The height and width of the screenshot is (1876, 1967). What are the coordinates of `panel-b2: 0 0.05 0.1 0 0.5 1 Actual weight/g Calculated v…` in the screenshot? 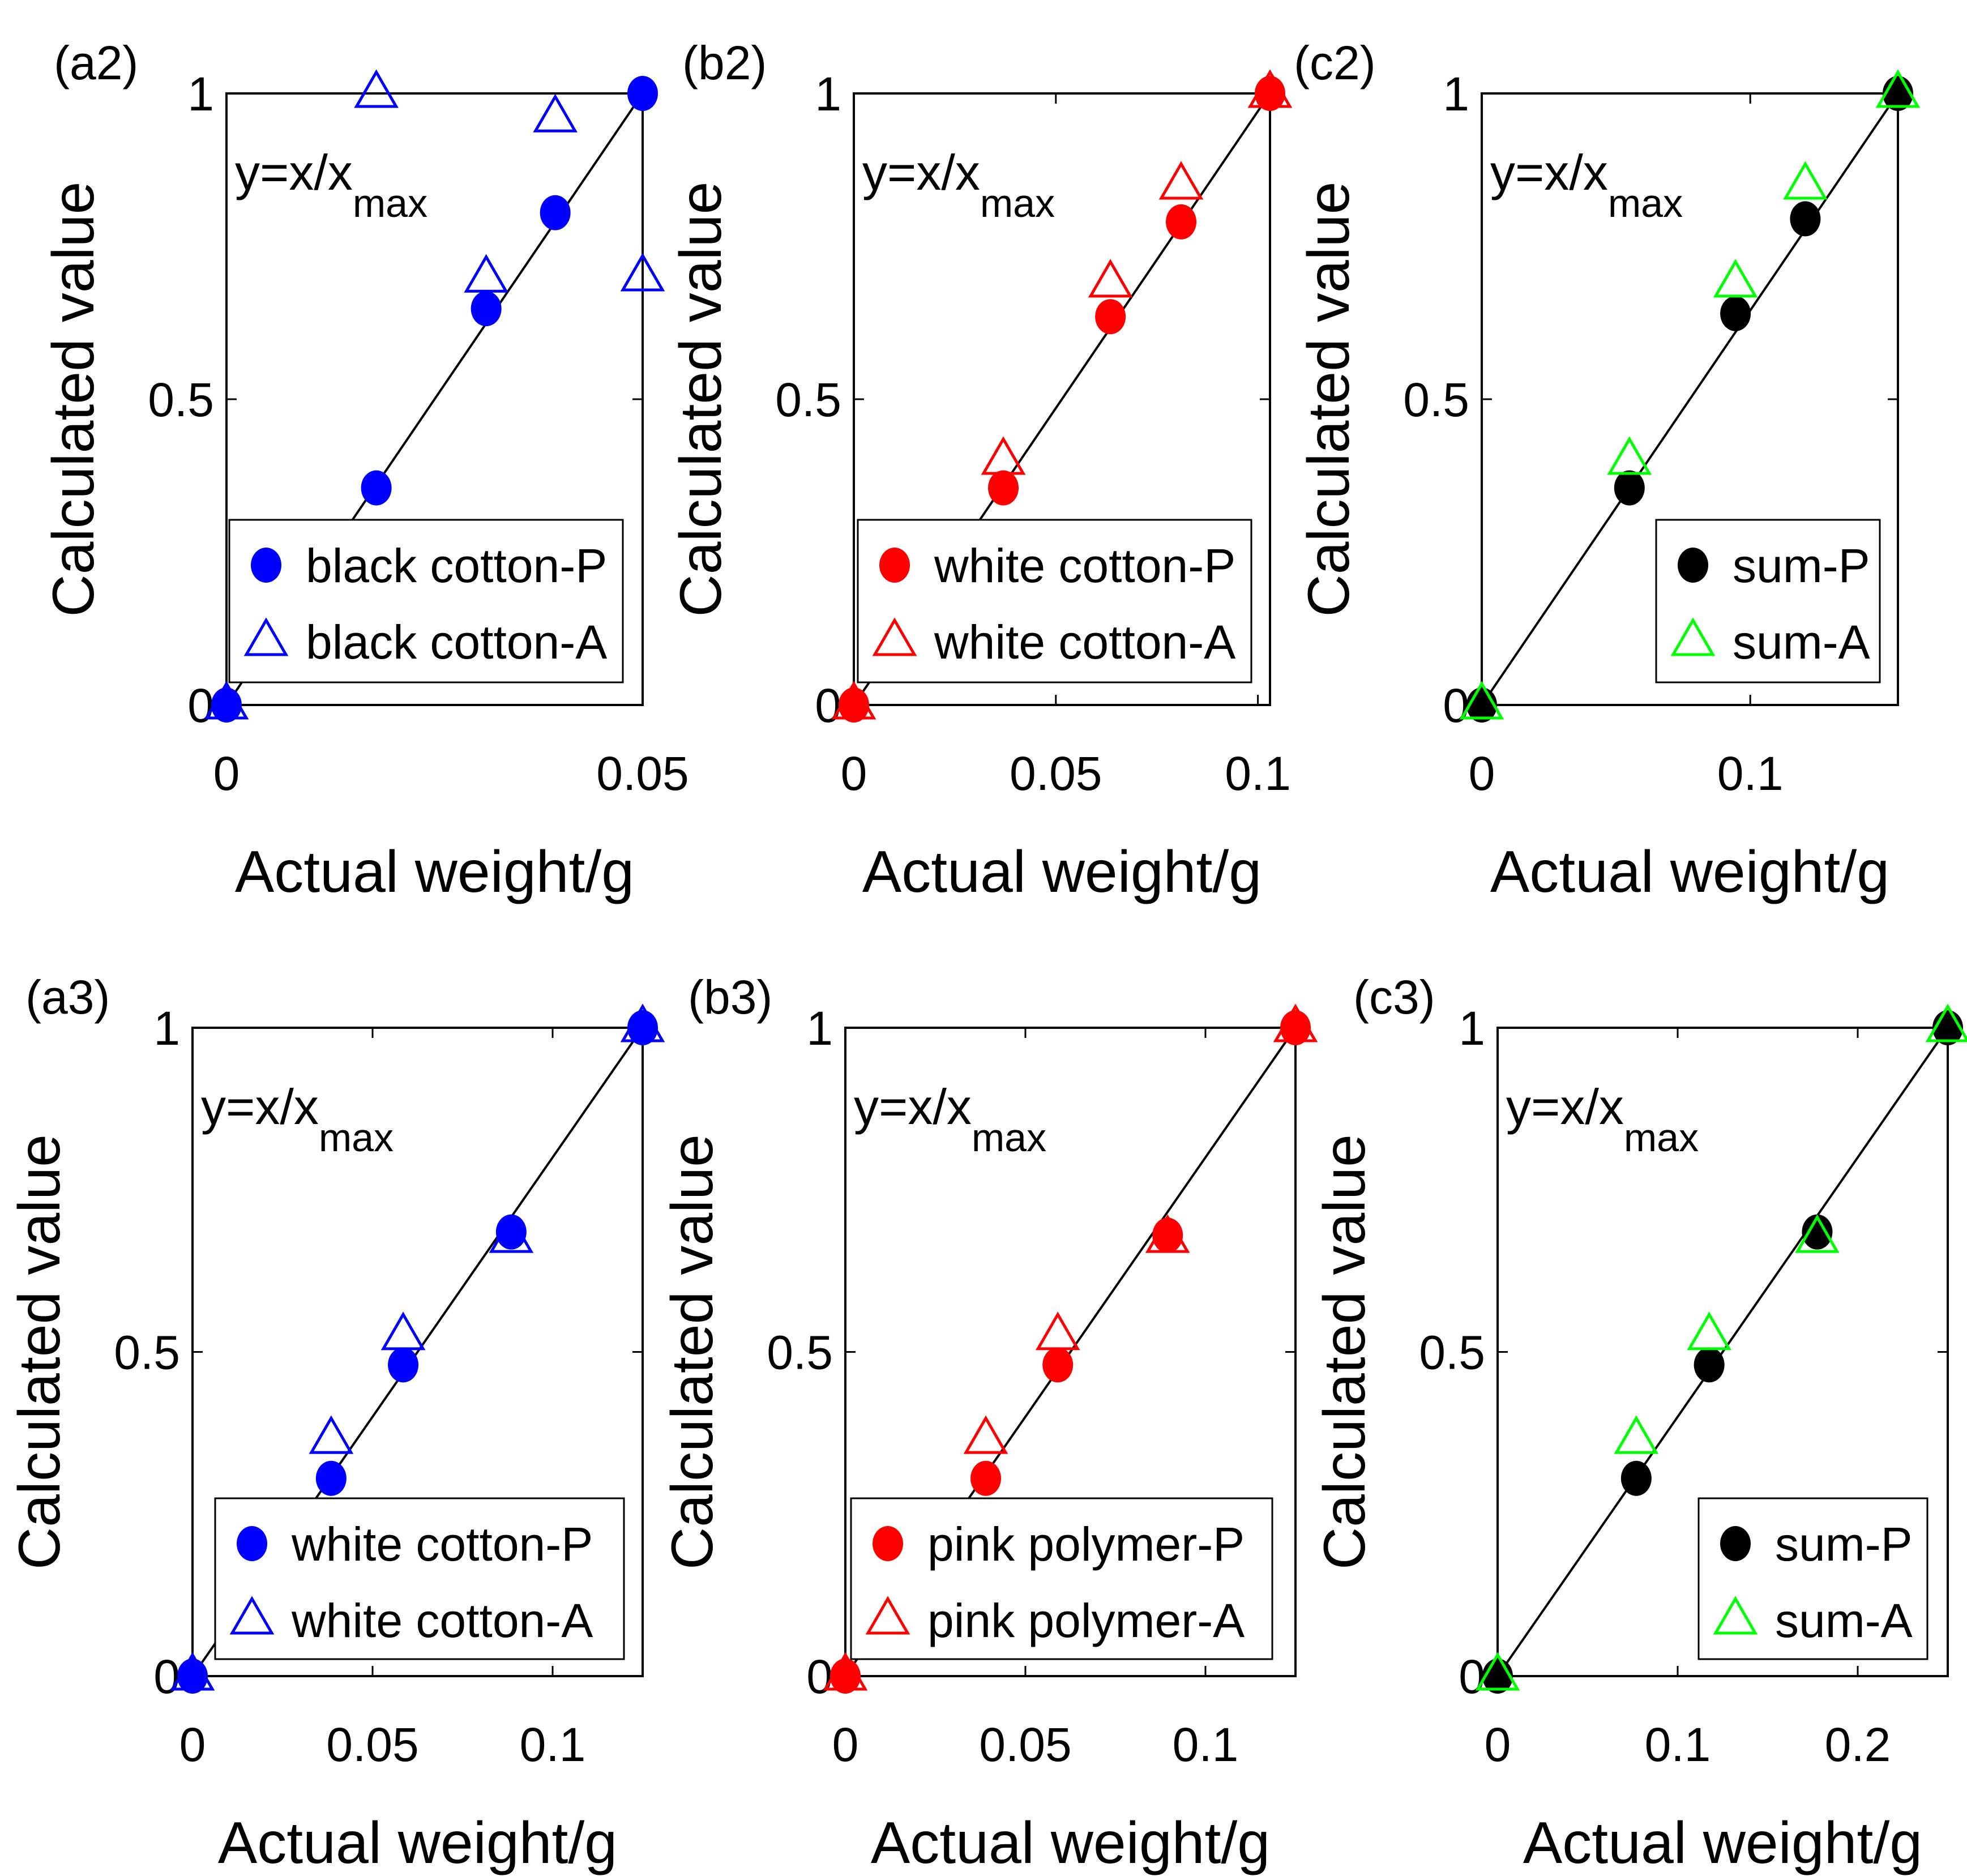 It's located at (980, 470).